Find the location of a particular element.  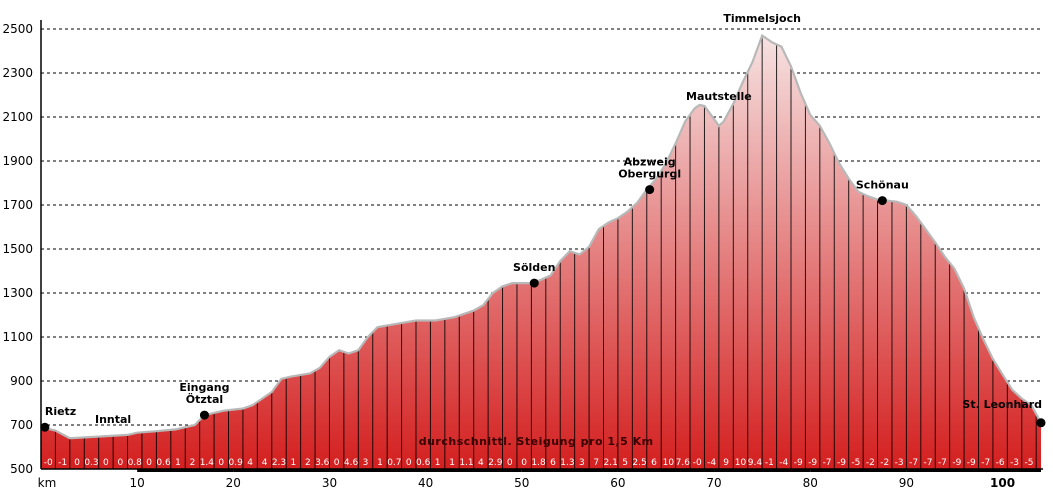

x-tick-label-90: 90 is located at coordinates (906, 483).